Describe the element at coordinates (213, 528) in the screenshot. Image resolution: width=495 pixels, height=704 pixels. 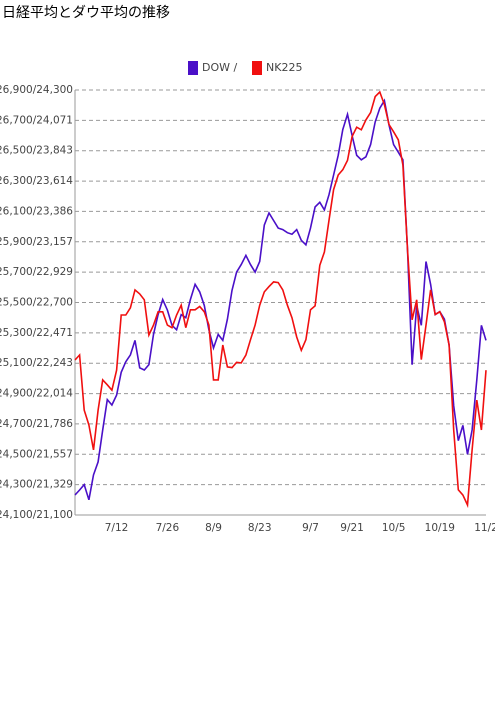
I see `x-tick-label: 8/9` at that location.